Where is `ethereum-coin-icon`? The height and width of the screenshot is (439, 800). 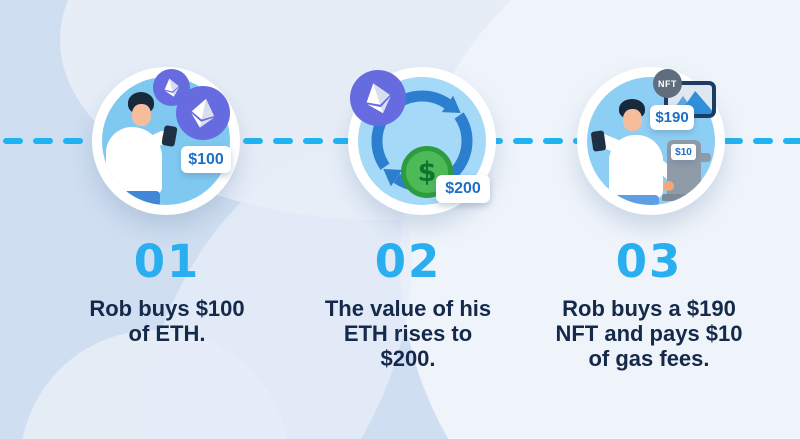
ethereum-coin-icon is located at coordinates (378, 98).